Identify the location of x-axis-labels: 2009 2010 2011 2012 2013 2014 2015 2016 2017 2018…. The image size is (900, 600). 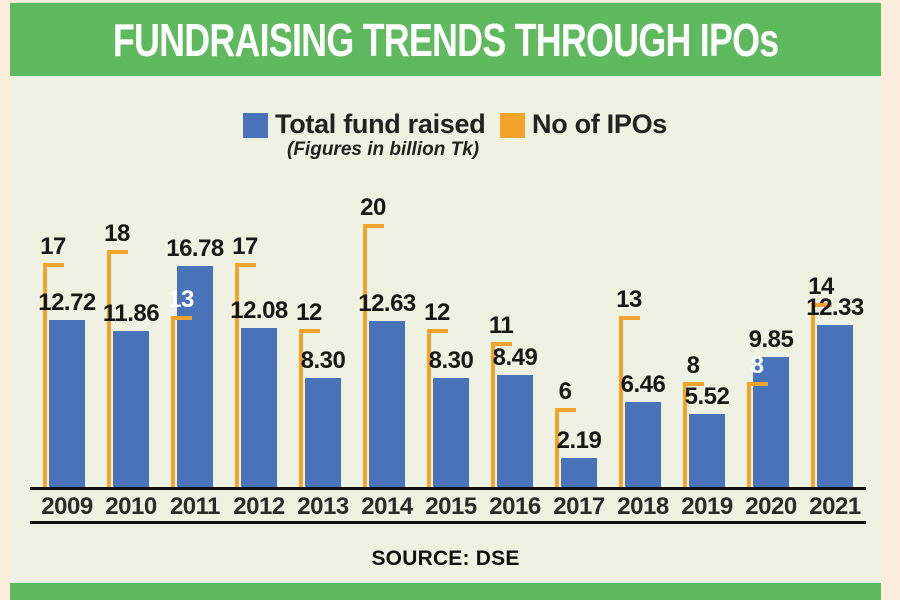
(448, 507).